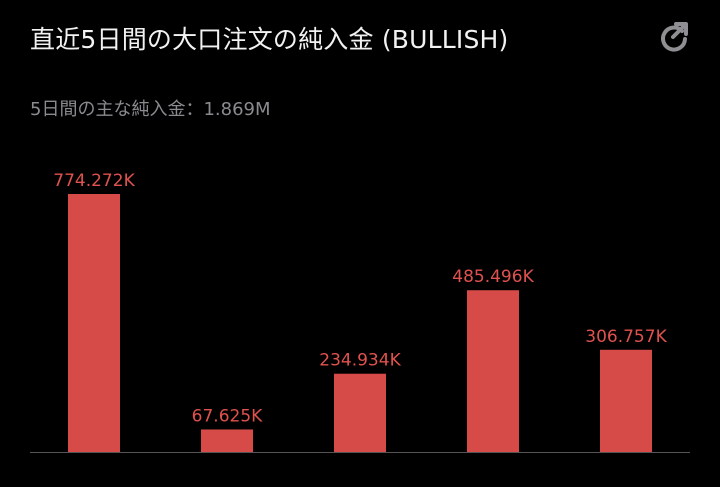 This screenshot has height=487, width=720. What do you see at coordinates (227, 416) in the screenshot?
I see `bar-value-label-2: 67.625K` at bounding box center [227, 416].